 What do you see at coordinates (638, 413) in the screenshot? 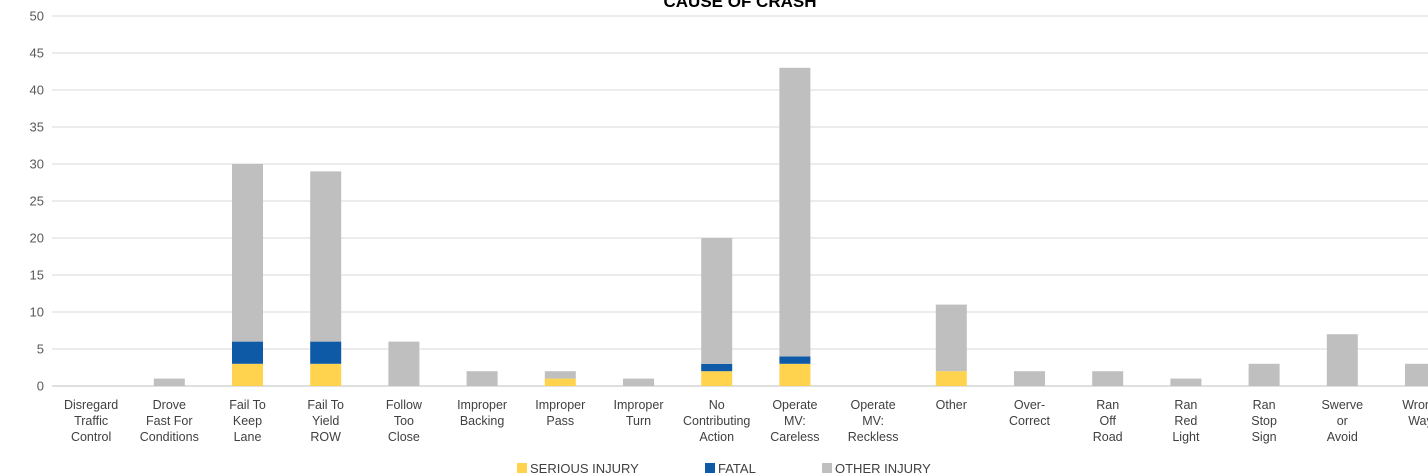
I see `x-category-label: Improper Turn` at bounding box center [638, 413].